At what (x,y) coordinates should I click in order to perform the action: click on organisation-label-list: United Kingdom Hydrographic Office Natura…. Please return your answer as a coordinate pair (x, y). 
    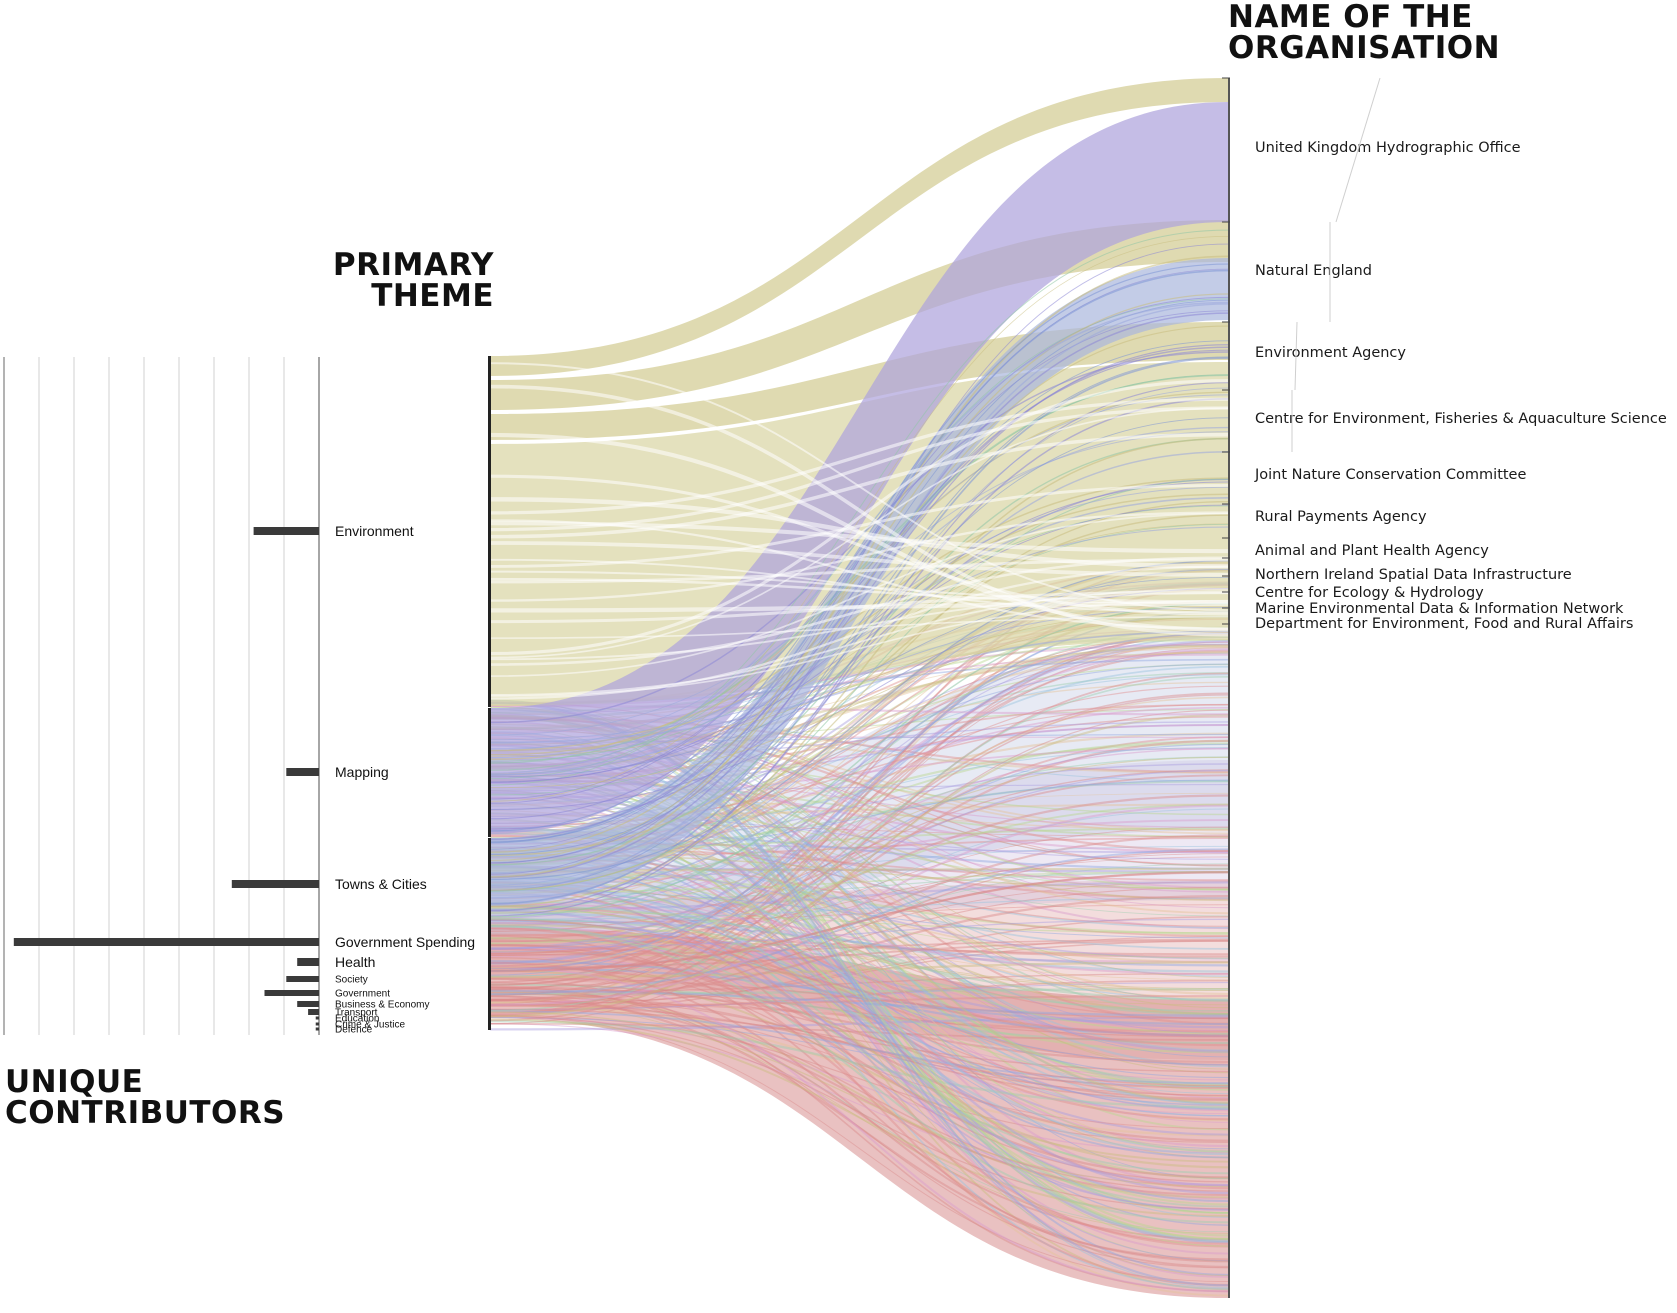
    Looking at the image, I should click on (1460, 354).